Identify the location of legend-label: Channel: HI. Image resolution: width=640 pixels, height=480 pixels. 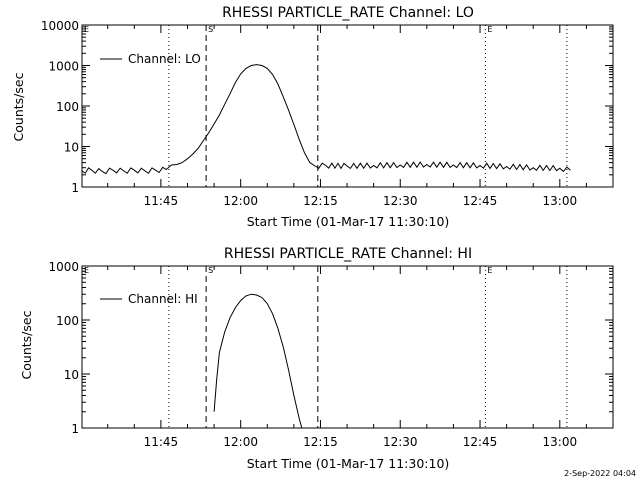
(163, 299).